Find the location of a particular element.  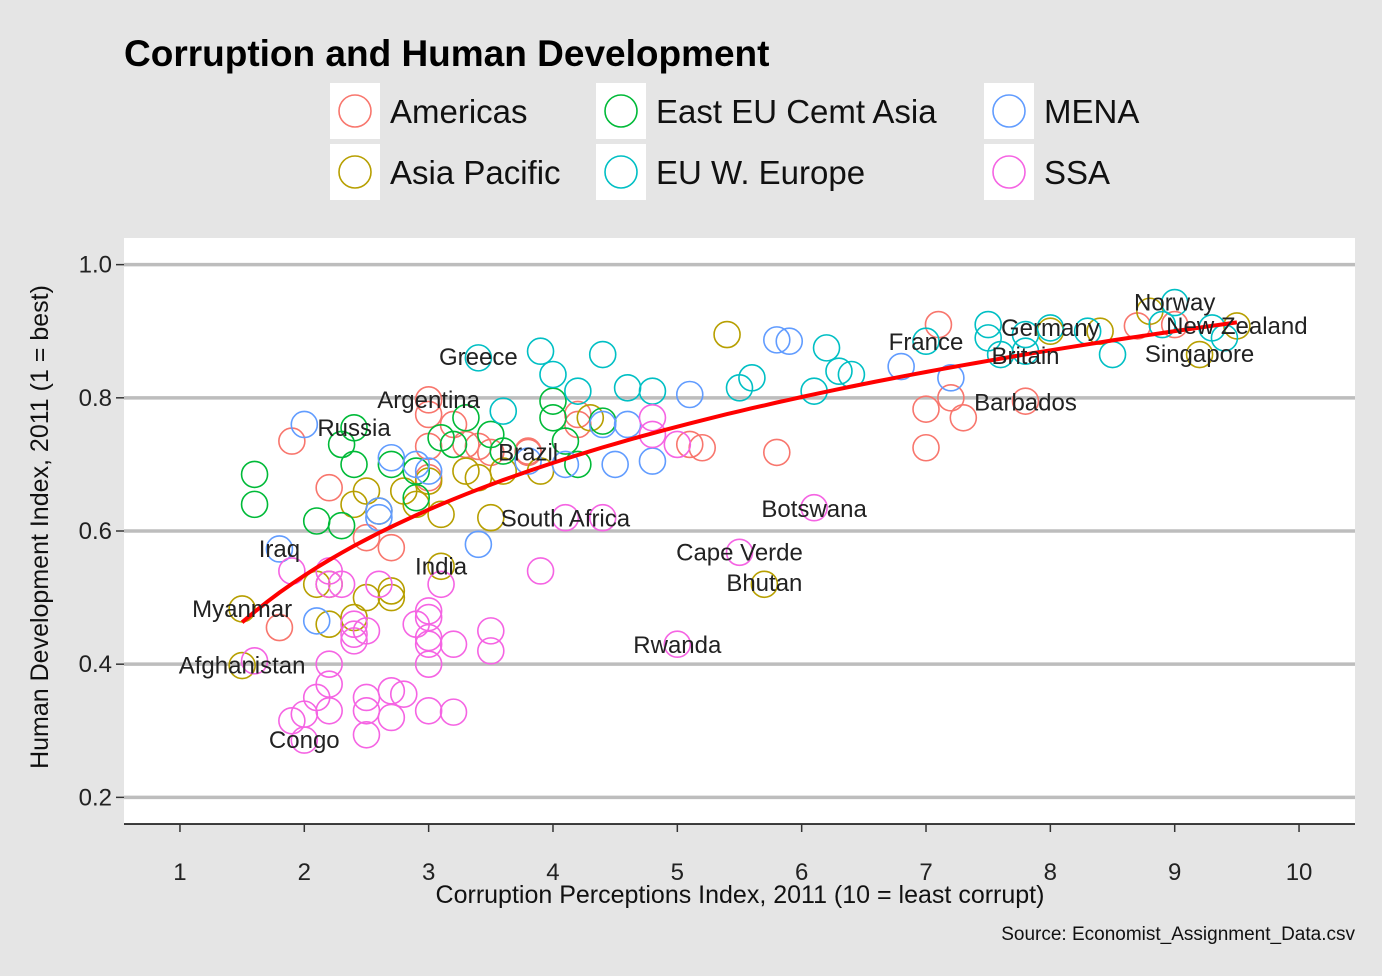

legend-label-ssa: SSA is located at coordinates (1077, 172).